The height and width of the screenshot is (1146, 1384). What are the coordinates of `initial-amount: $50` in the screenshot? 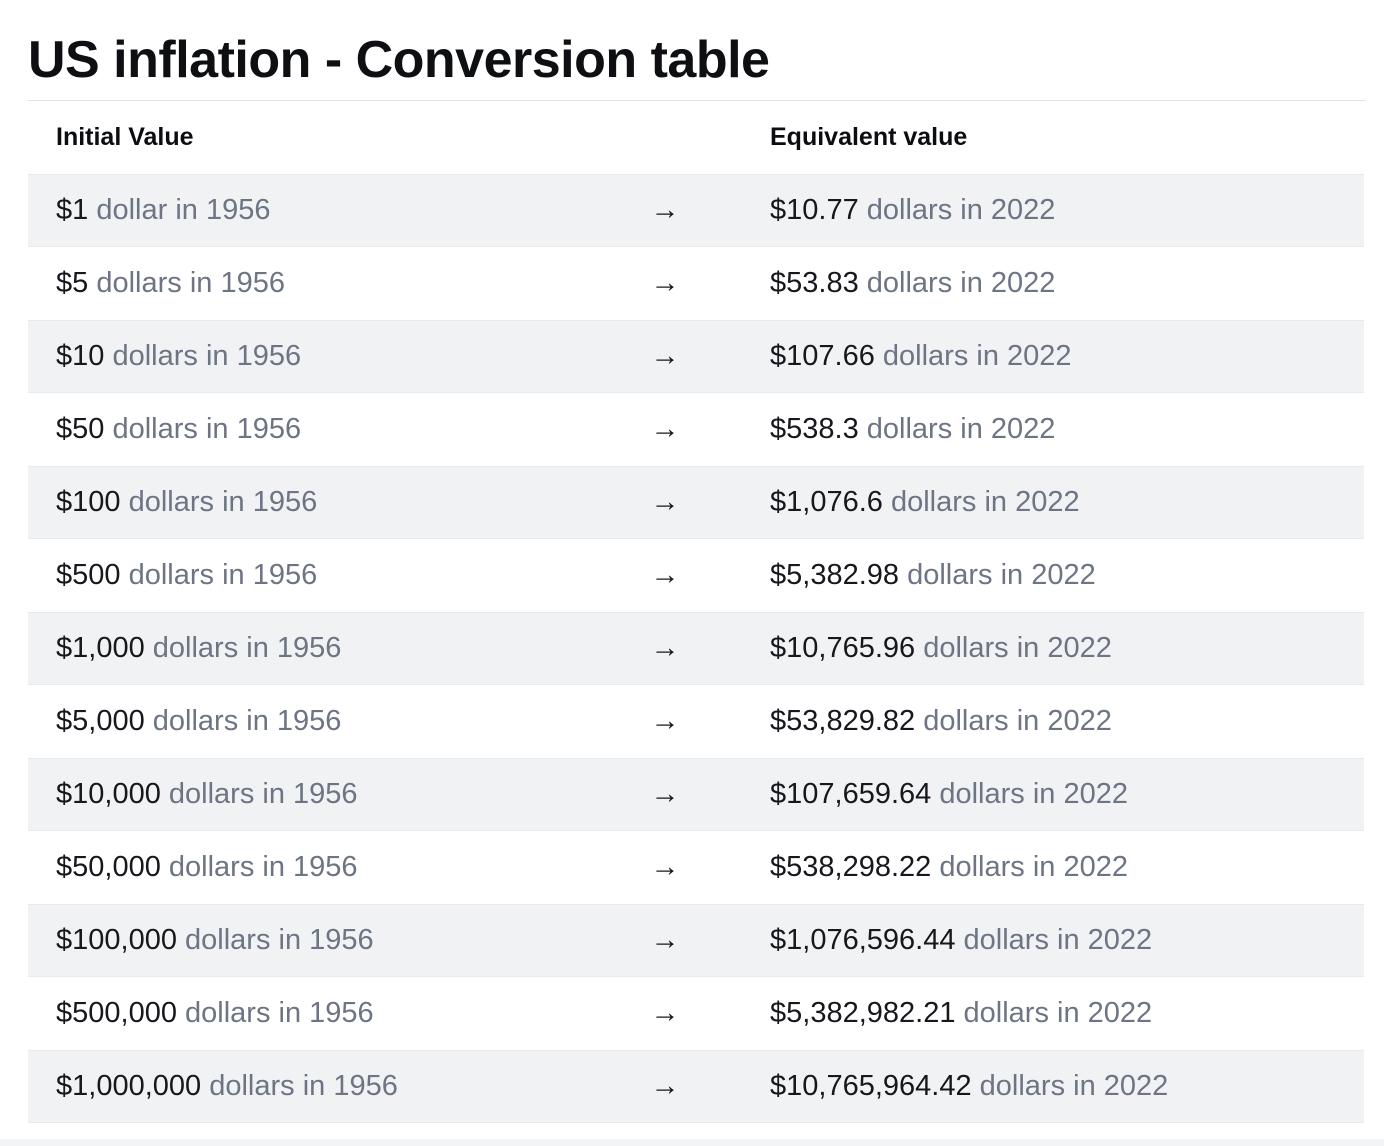 It's located at (80, 429).